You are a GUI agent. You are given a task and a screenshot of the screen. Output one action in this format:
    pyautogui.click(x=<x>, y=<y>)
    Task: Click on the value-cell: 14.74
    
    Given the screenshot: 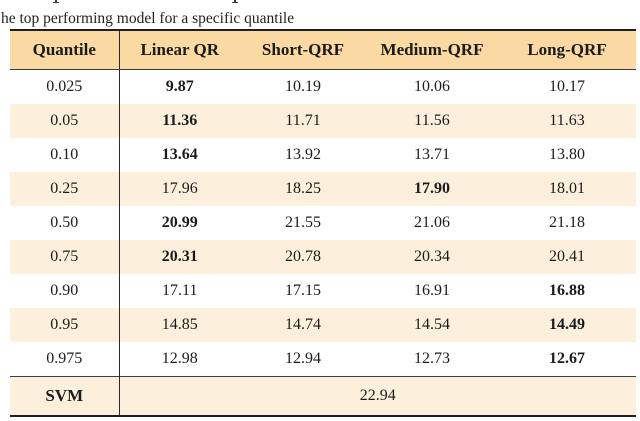 What is the action you would take?
    pyautogui.click(x=303, y=325)
    